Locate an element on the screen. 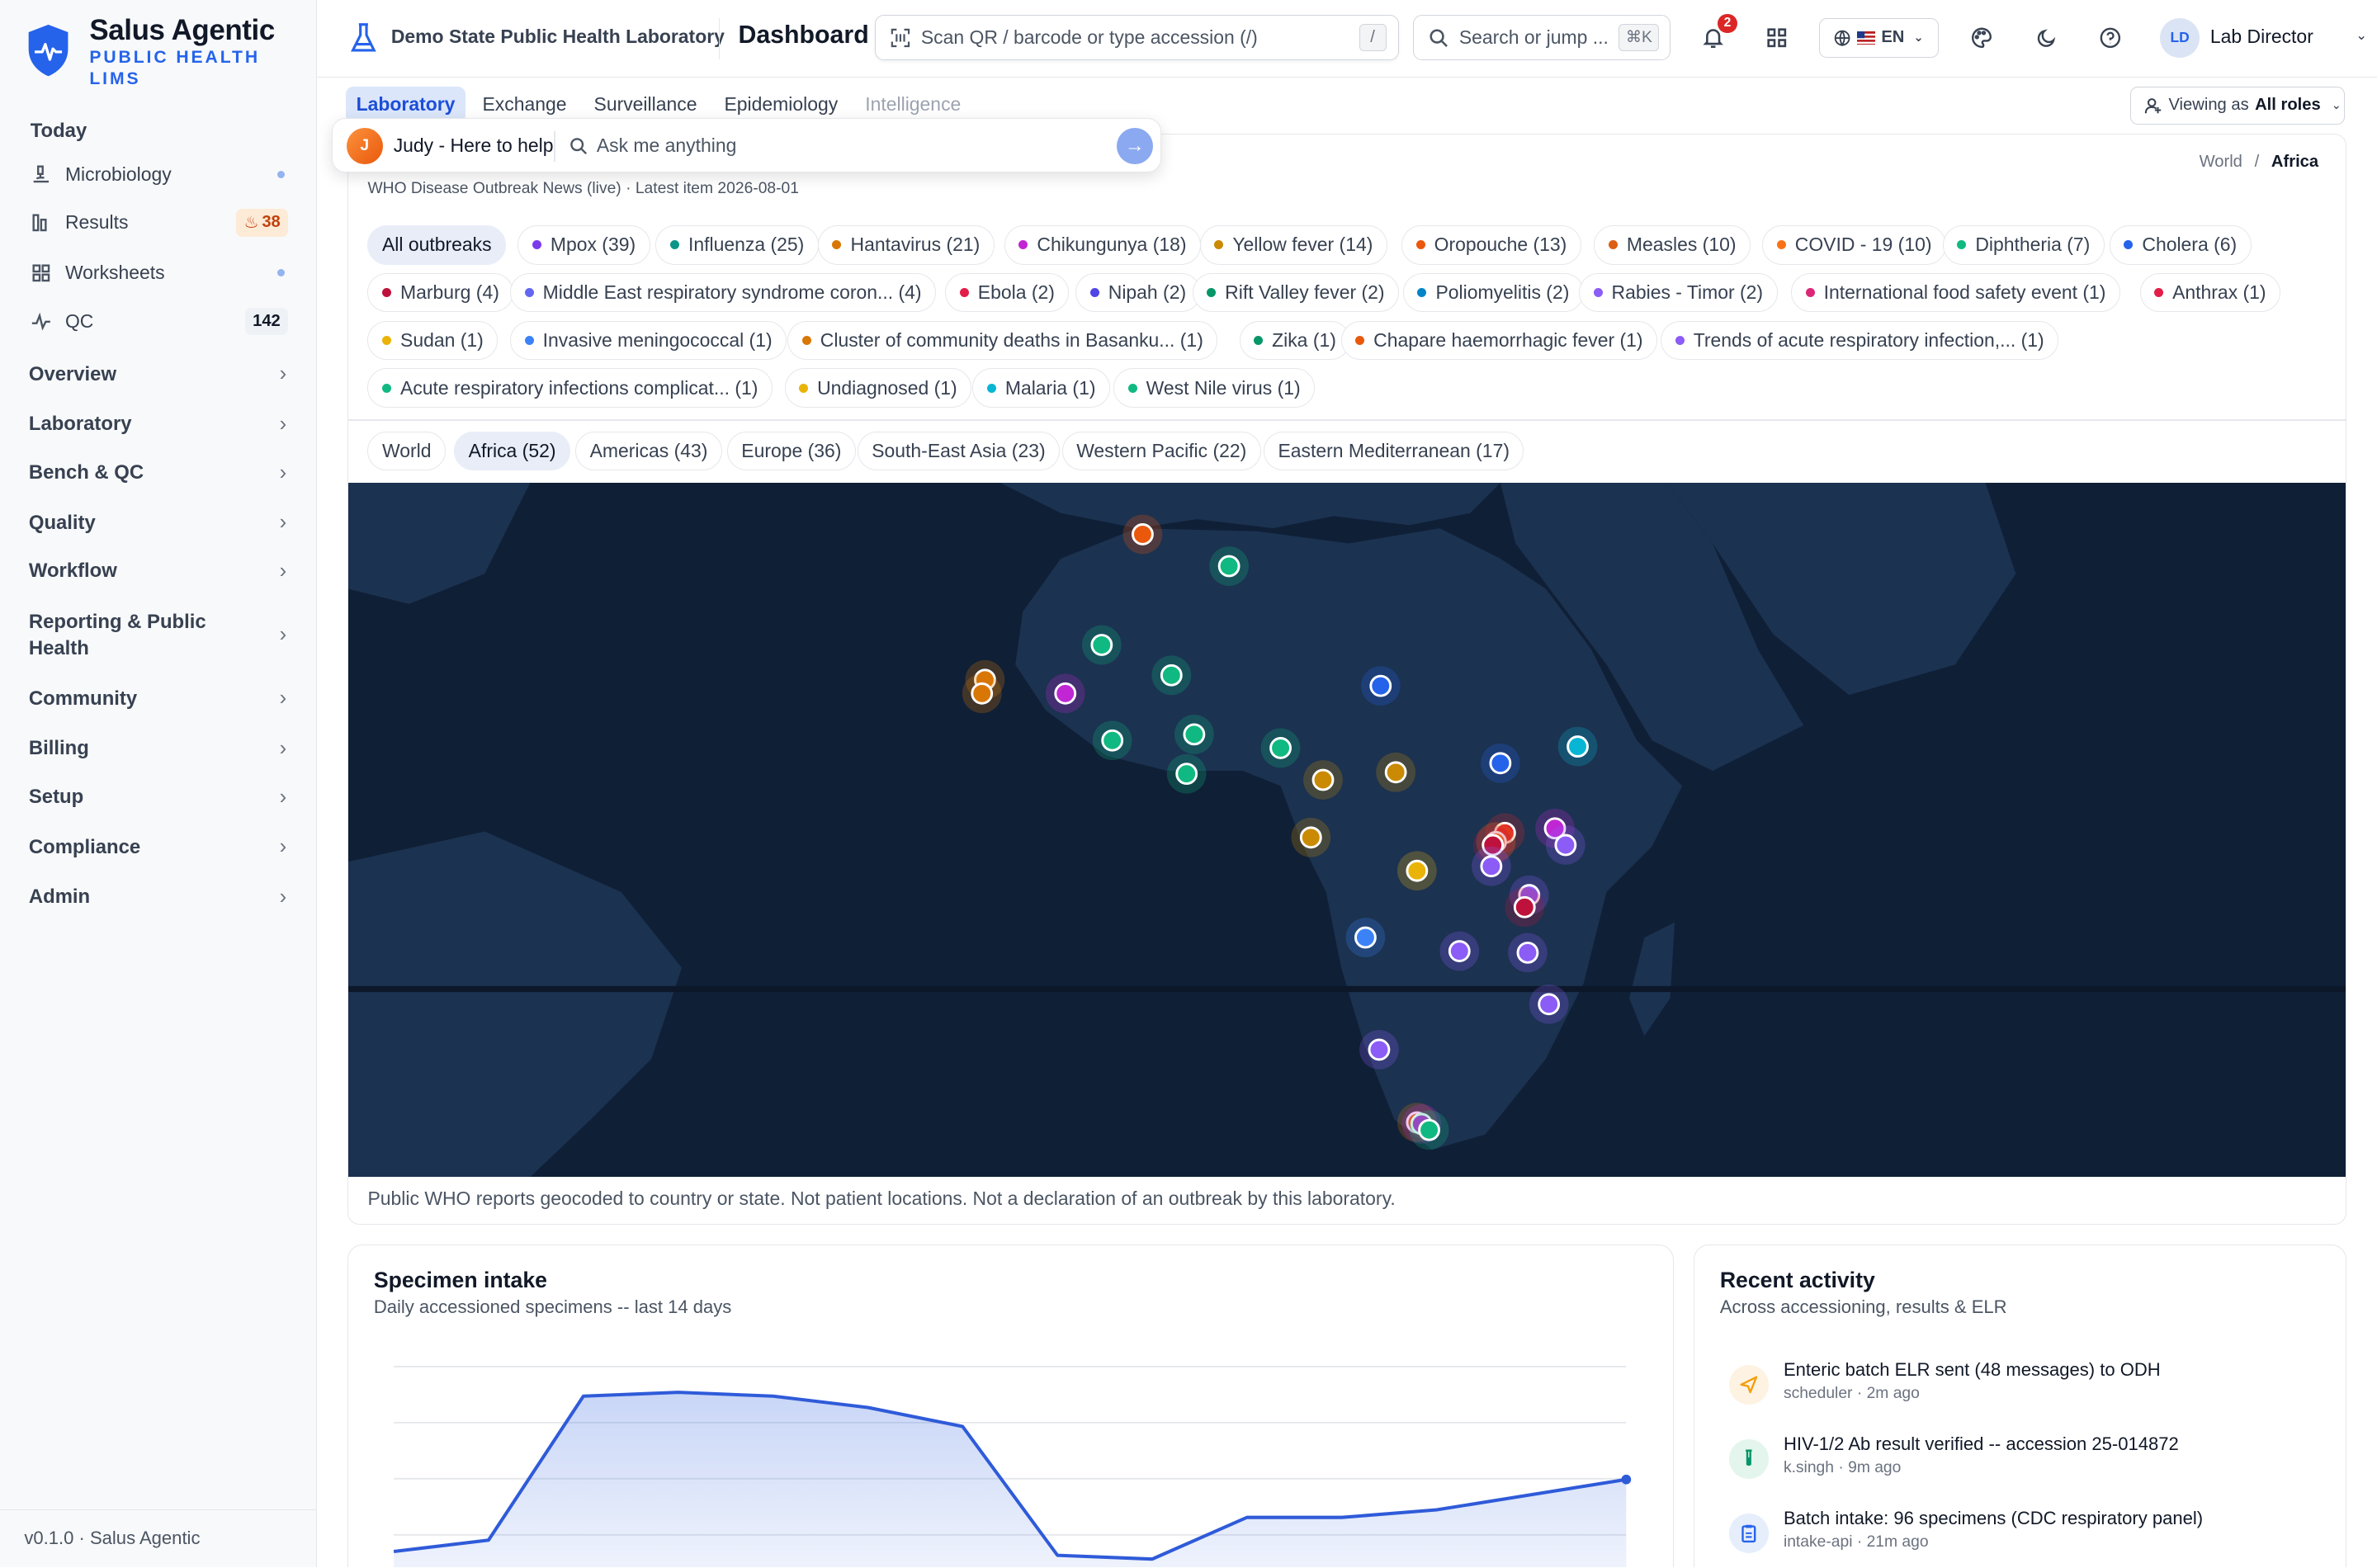 The image size is (2377, 1568). disease-chip: Influenza (25) is located at coordinates (737, 245).